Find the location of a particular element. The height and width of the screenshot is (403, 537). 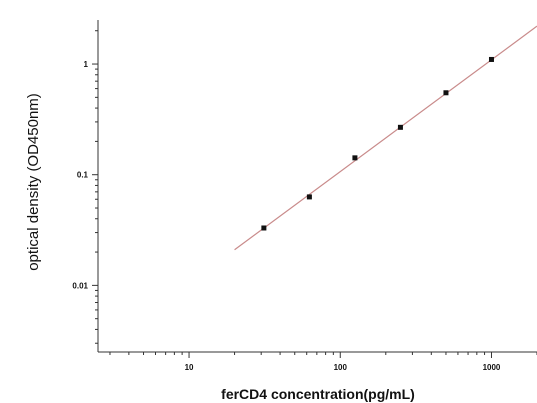

x-axis-title: ferCD4 concentration(pg/mL) is located at coordinates (318, 394).